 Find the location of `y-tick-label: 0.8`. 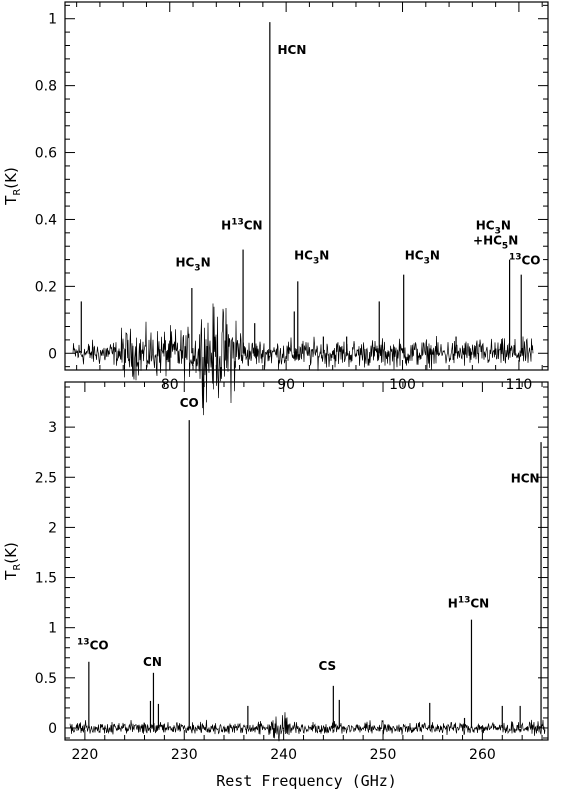

y-tick-label: 0.8 is located at coordinates (46, 87).